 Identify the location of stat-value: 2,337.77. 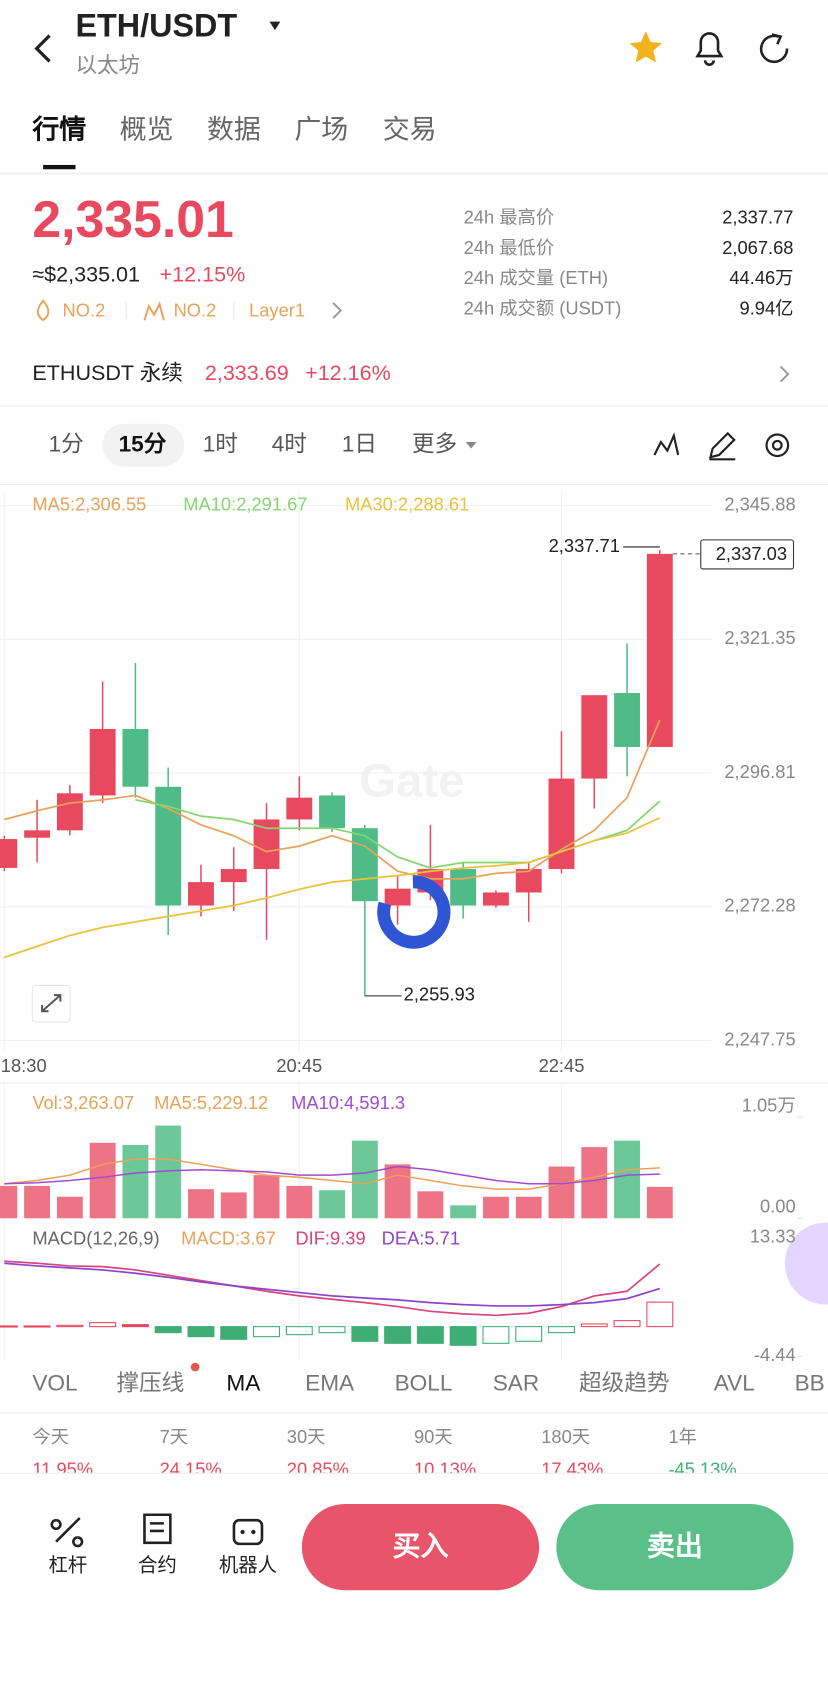
(757, 217).